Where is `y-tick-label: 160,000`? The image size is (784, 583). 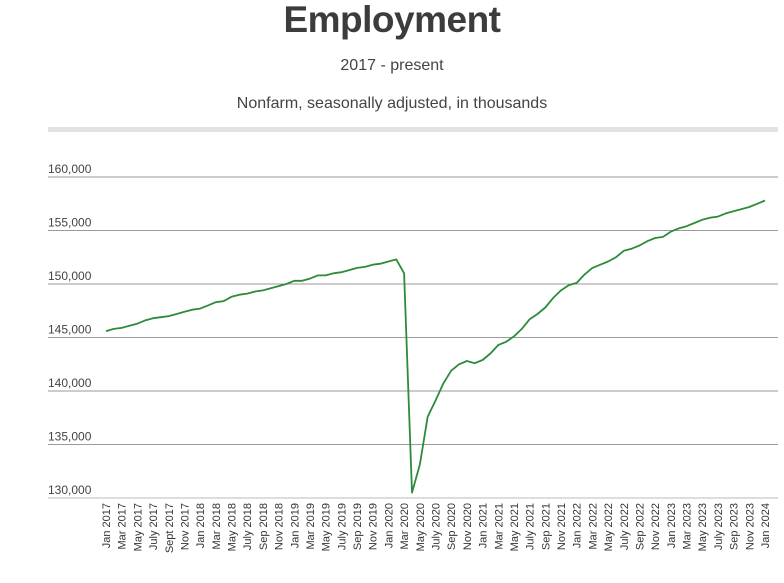 y-tick-label: 160,000 is located at coordinates (70, 169).